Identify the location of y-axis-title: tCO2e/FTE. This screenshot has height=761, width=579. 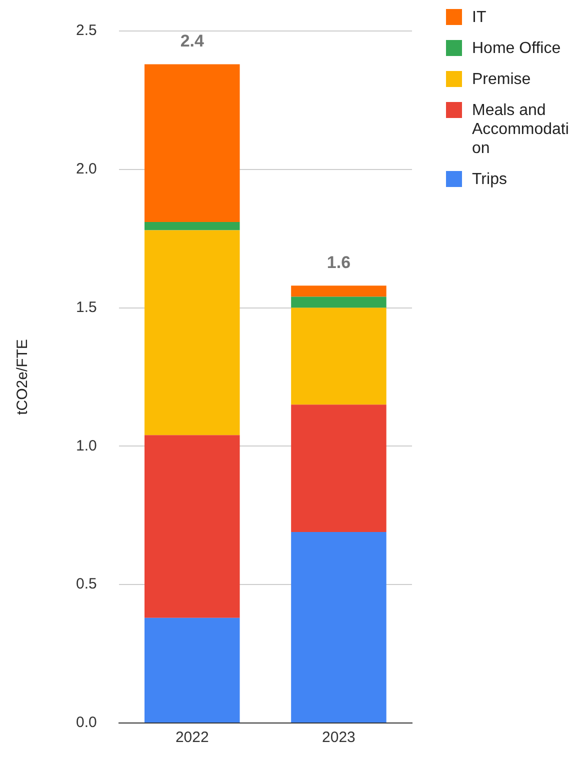
(23, 377).